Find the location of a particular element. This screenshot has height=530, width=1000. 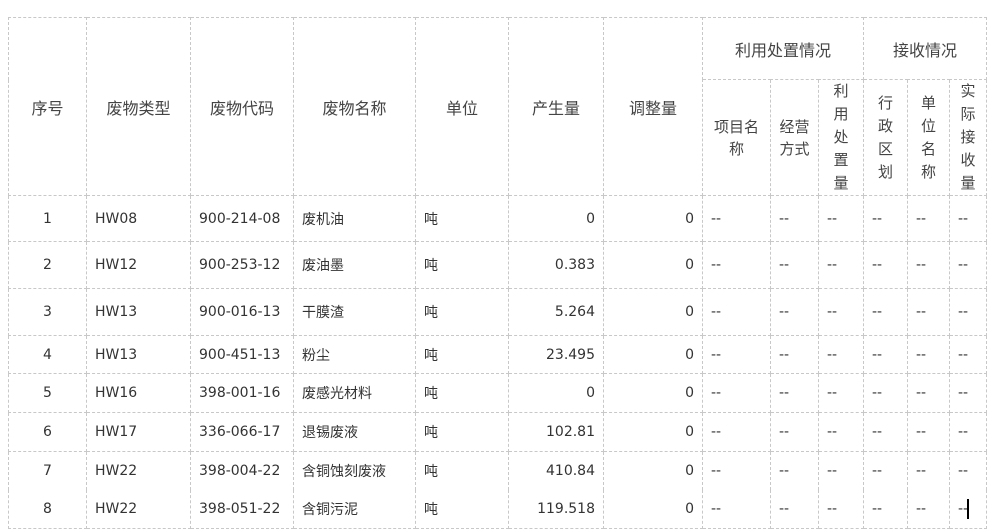

cell-name: 干膜渣 is located at coordinates (354, 312).